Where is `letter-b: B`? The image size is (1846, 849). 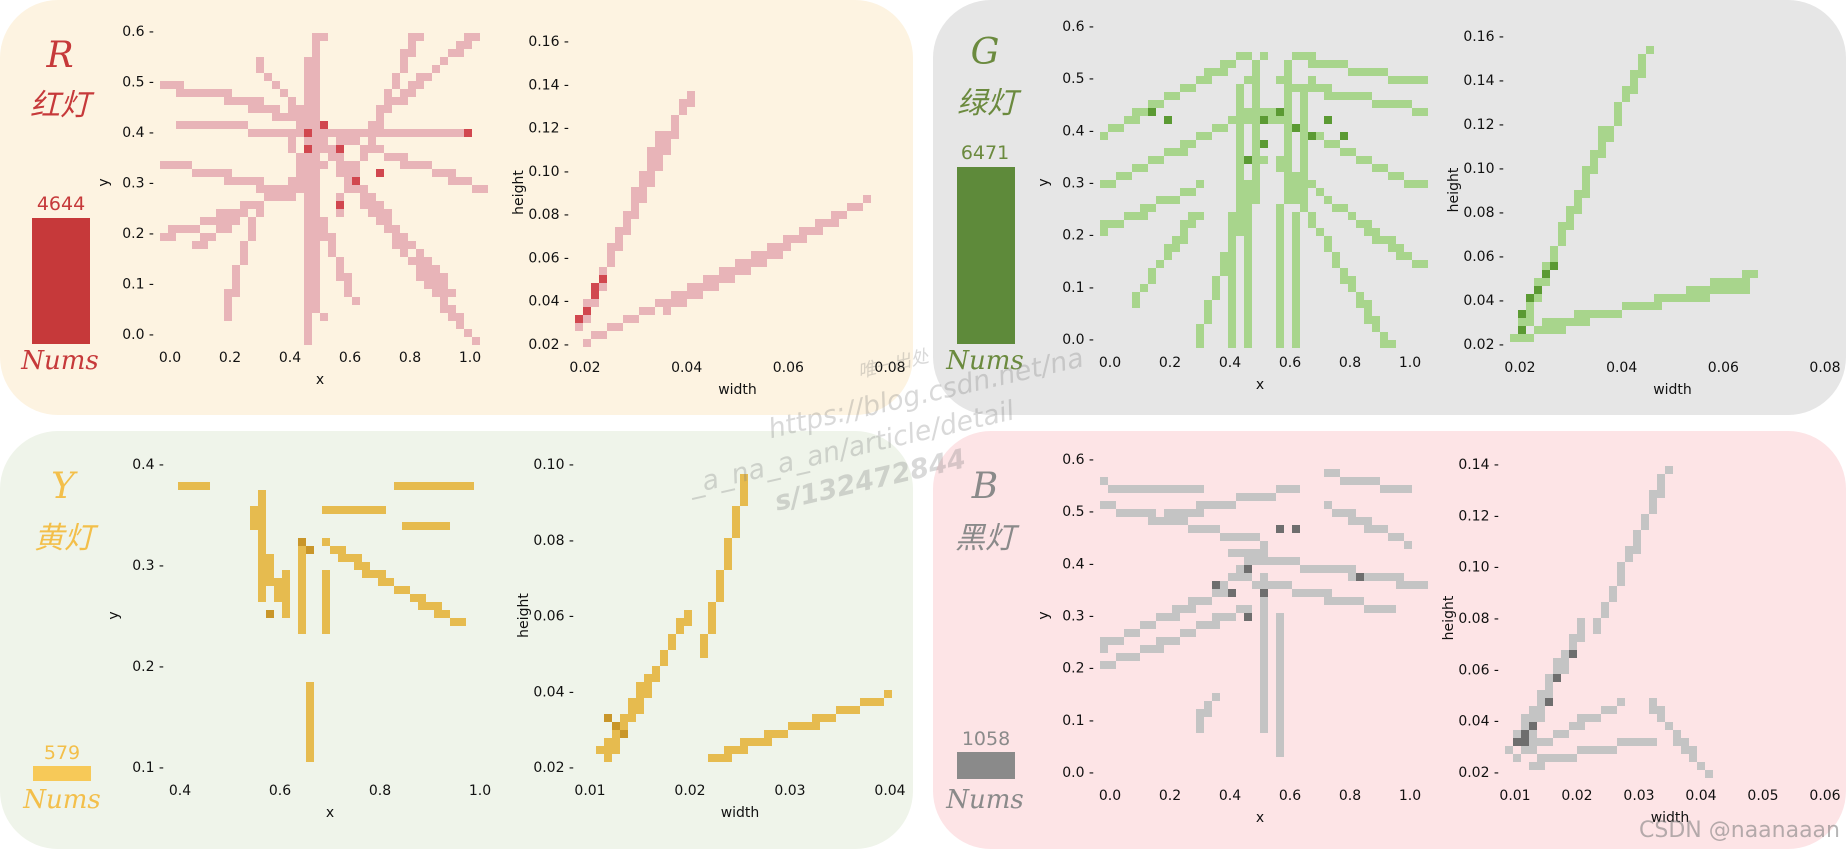 letter-b: B is located at coordinates (985, 486).